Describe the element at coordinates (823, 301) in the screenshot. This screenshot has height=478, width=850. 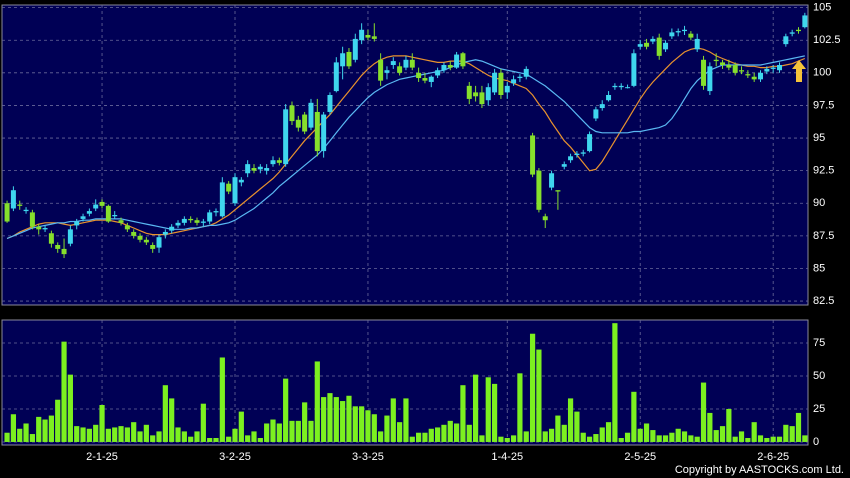
I see `y-tick-label: 82.5` at that location.